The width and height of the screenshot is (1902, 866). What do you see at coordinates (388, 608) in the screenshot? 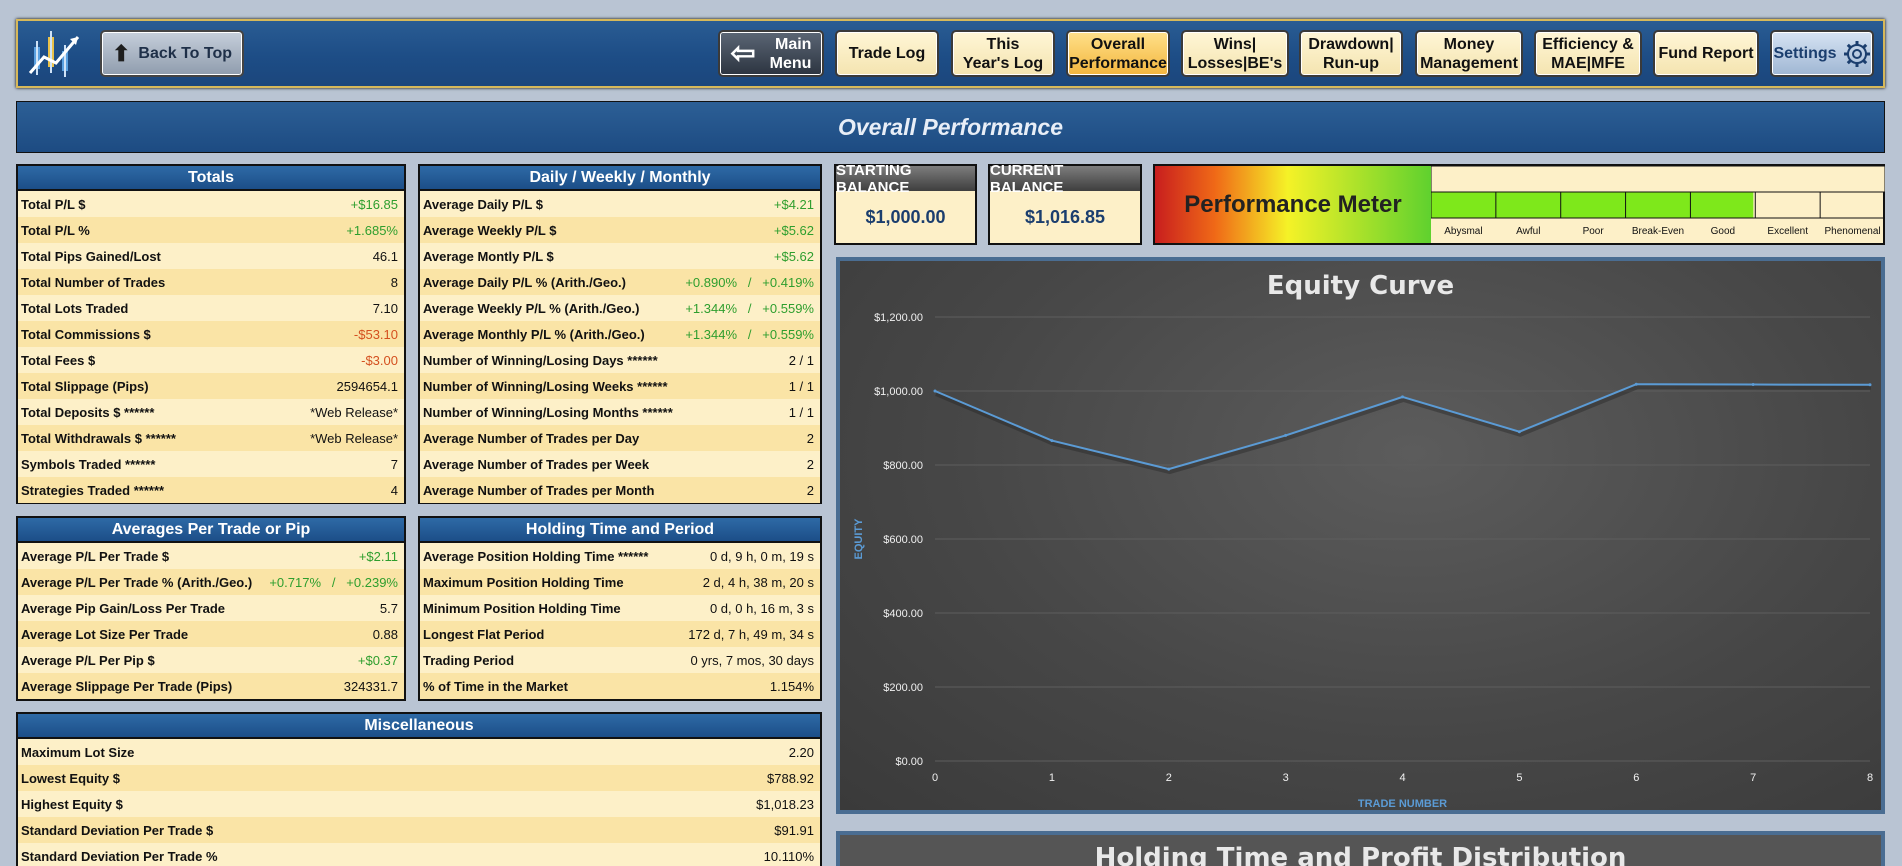
I see `stat-value: 5.7` at bounding box center [388, 608].